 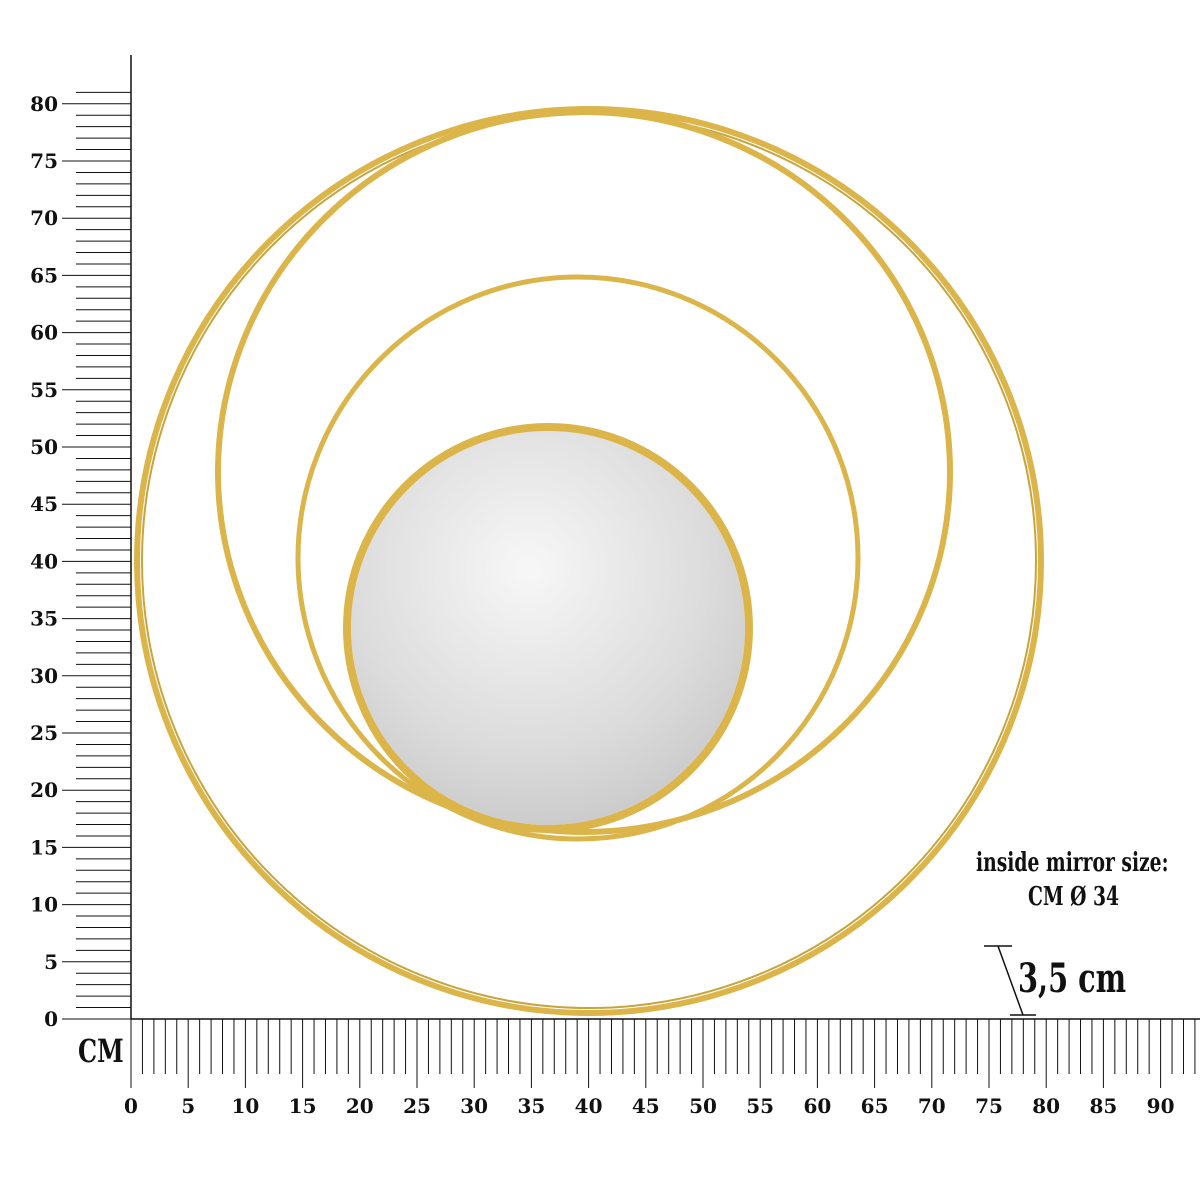 I want to click on horizontal-ruler-label: 0, so click(x=131, y=1106).